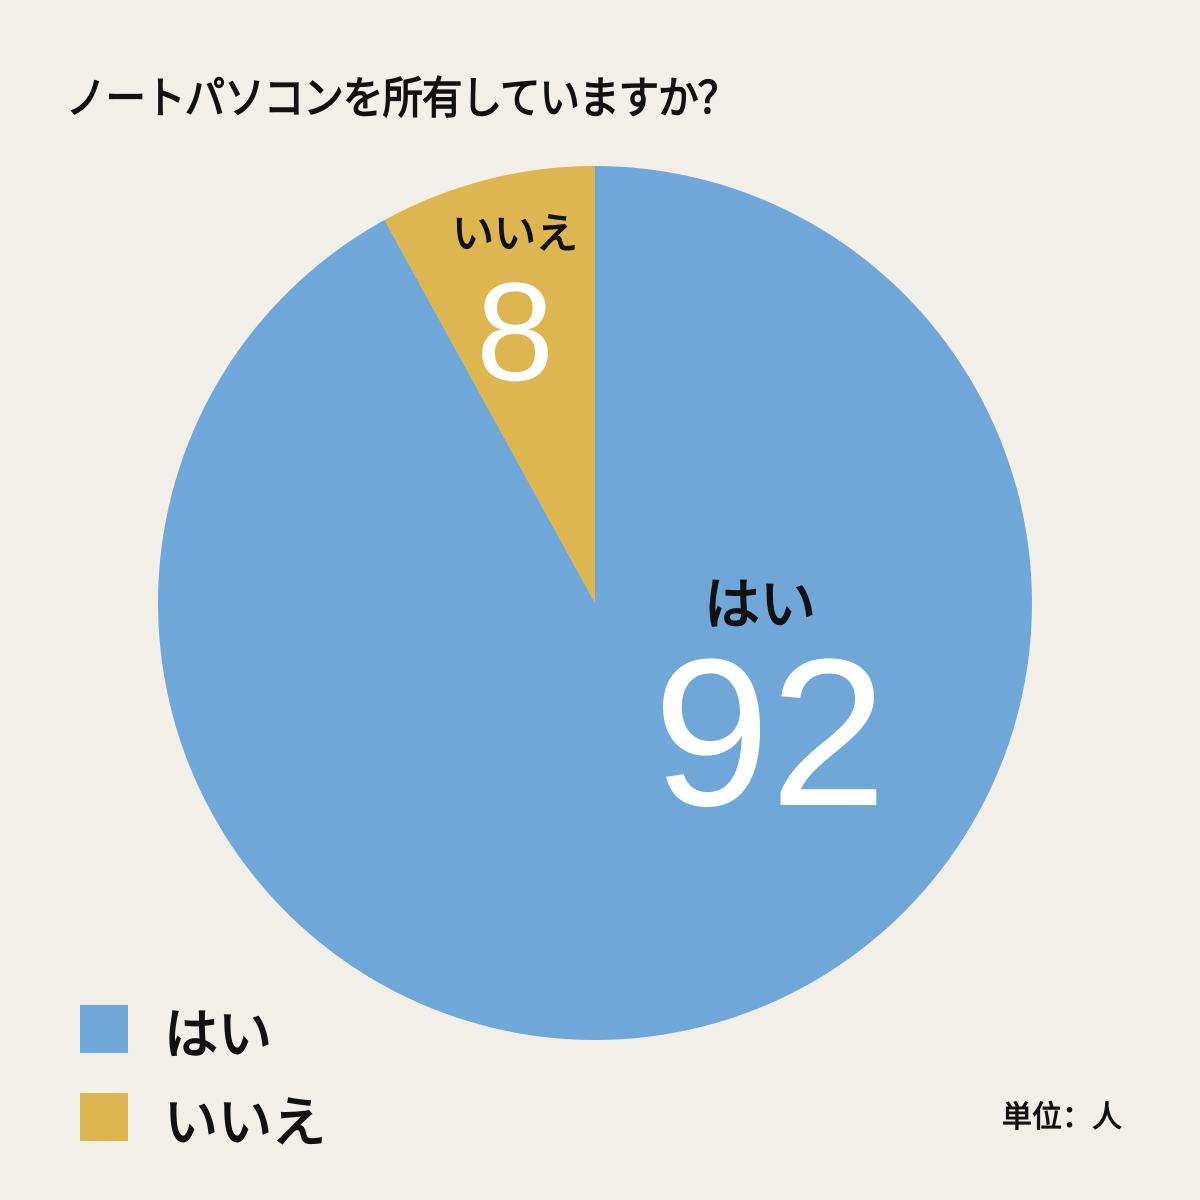 The image size is (1200, 1200). I want to click on legend-item-yes: はい, so click(203, 1029).